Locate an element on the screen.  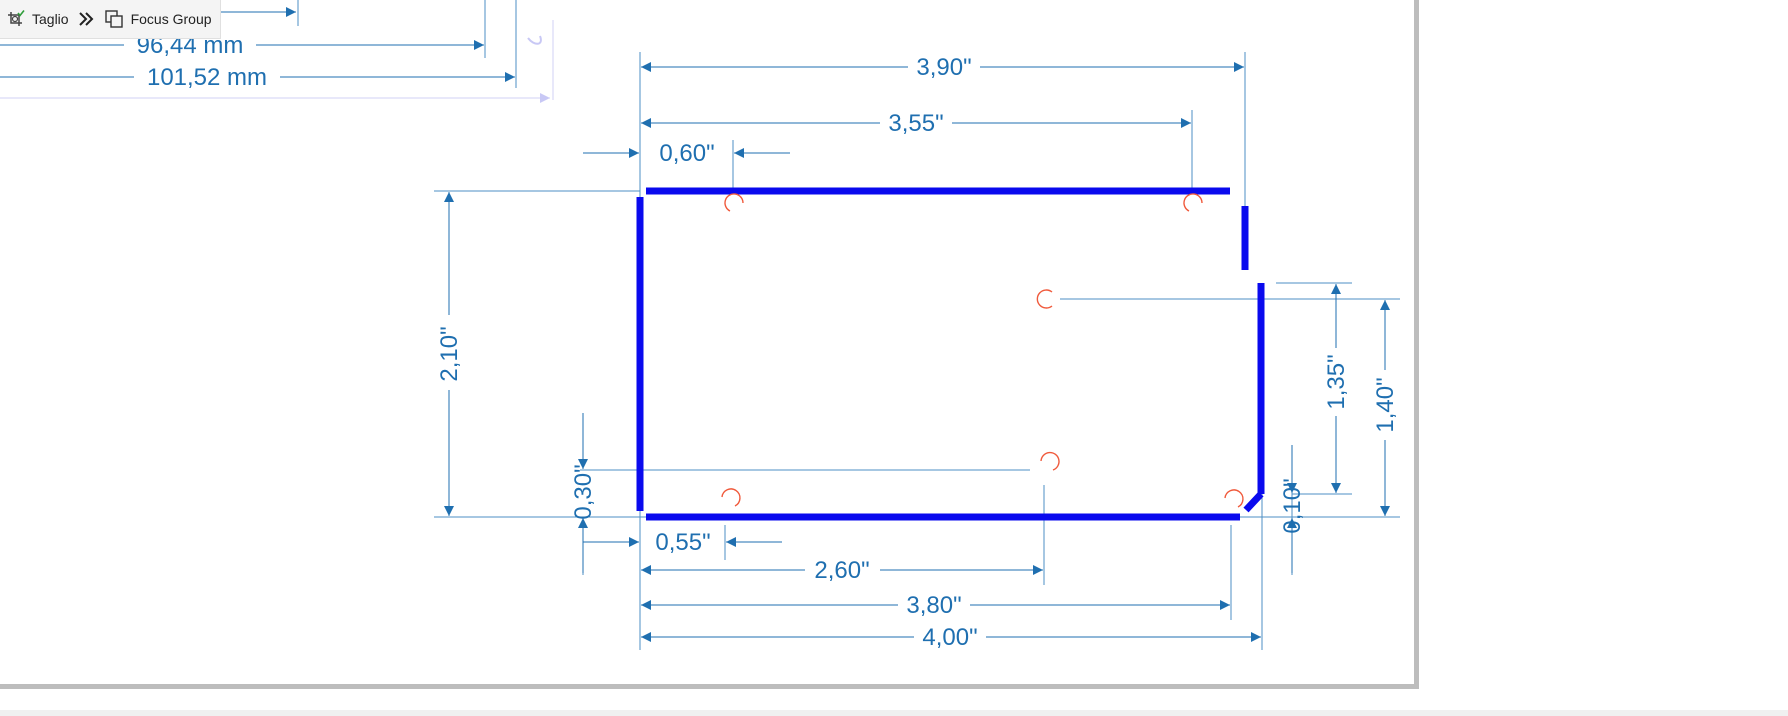
dim-label-bottom-notch: 0,55" is located at coordinates (682, 542).